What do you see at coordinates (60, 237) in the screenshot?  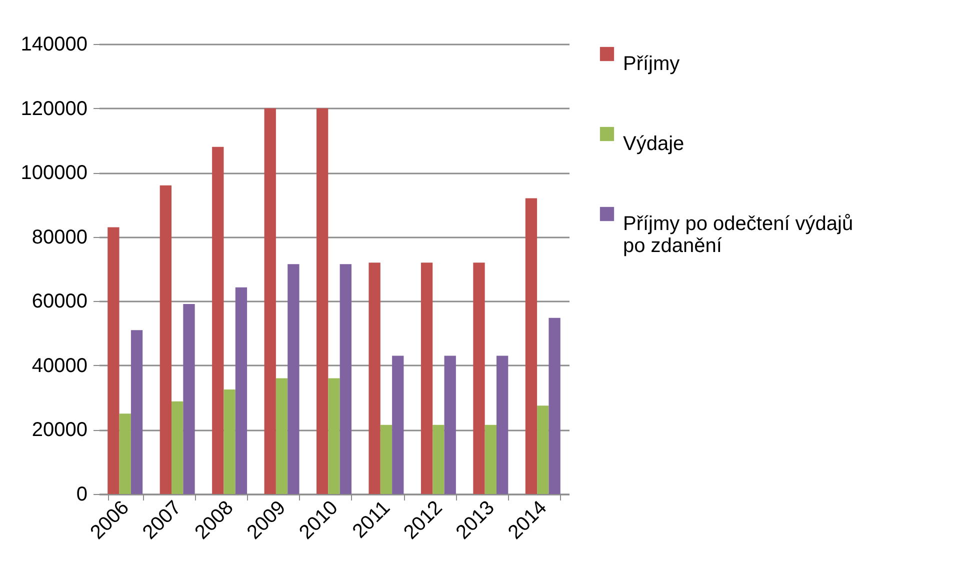 I see `y-tick-label: 80000` at bounding box center [60, 237].